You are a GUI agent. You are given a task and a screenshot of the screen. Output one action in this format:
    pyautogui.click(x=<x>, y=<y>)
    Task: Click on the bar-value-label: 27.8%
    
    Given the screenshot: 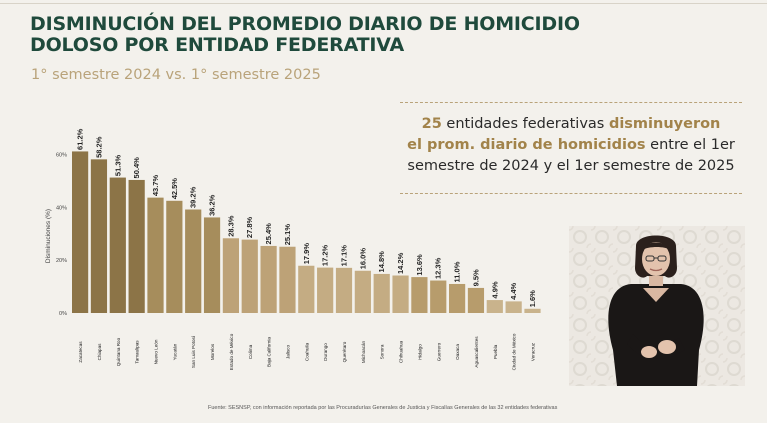 What is the action you would take?
    pyautogui.click(x=249, y=228)
    